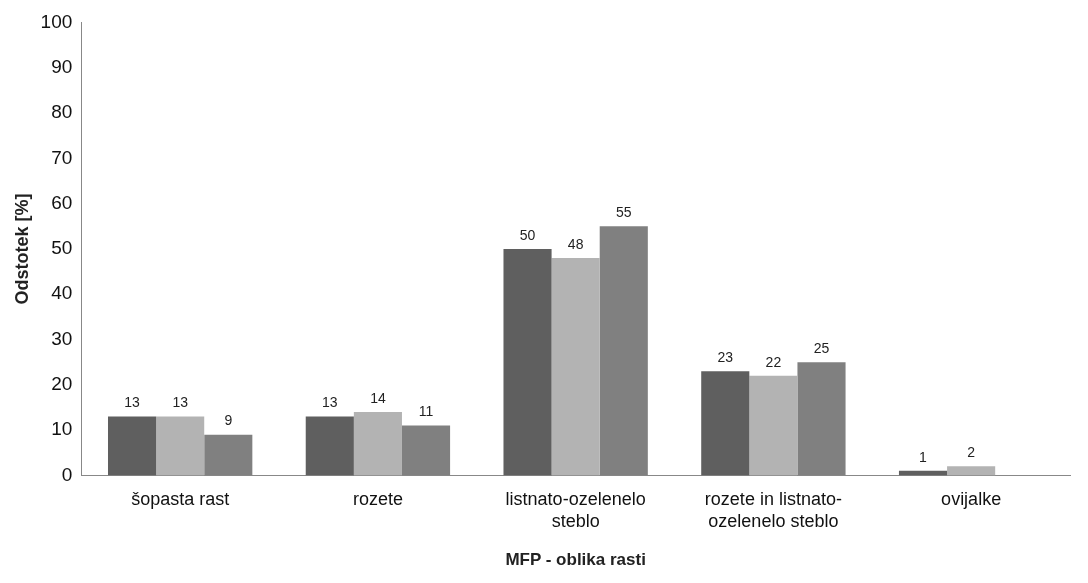  What do you see at coordinates (21, 249) in the screenshot?
I see `y-axis-title: Odstotek [%]` at bounding box center [21, 249].